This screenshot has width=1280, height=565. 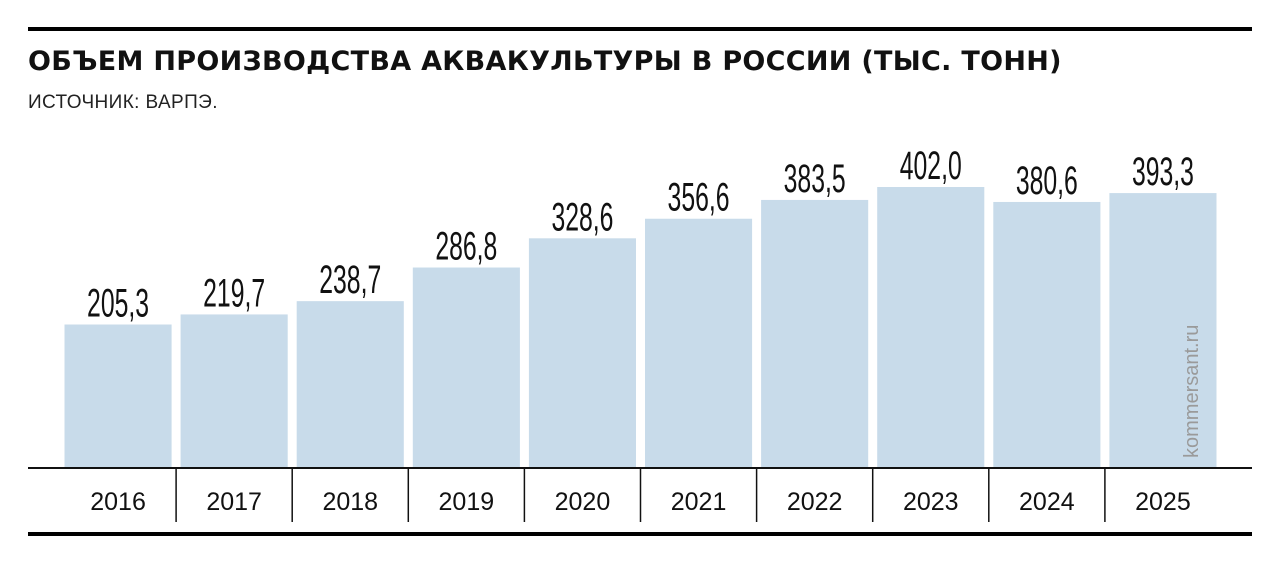 What do you see at coordinates (582, 353) in the screenshot?
I see `bar-2020` at bounding box center [582, 353].